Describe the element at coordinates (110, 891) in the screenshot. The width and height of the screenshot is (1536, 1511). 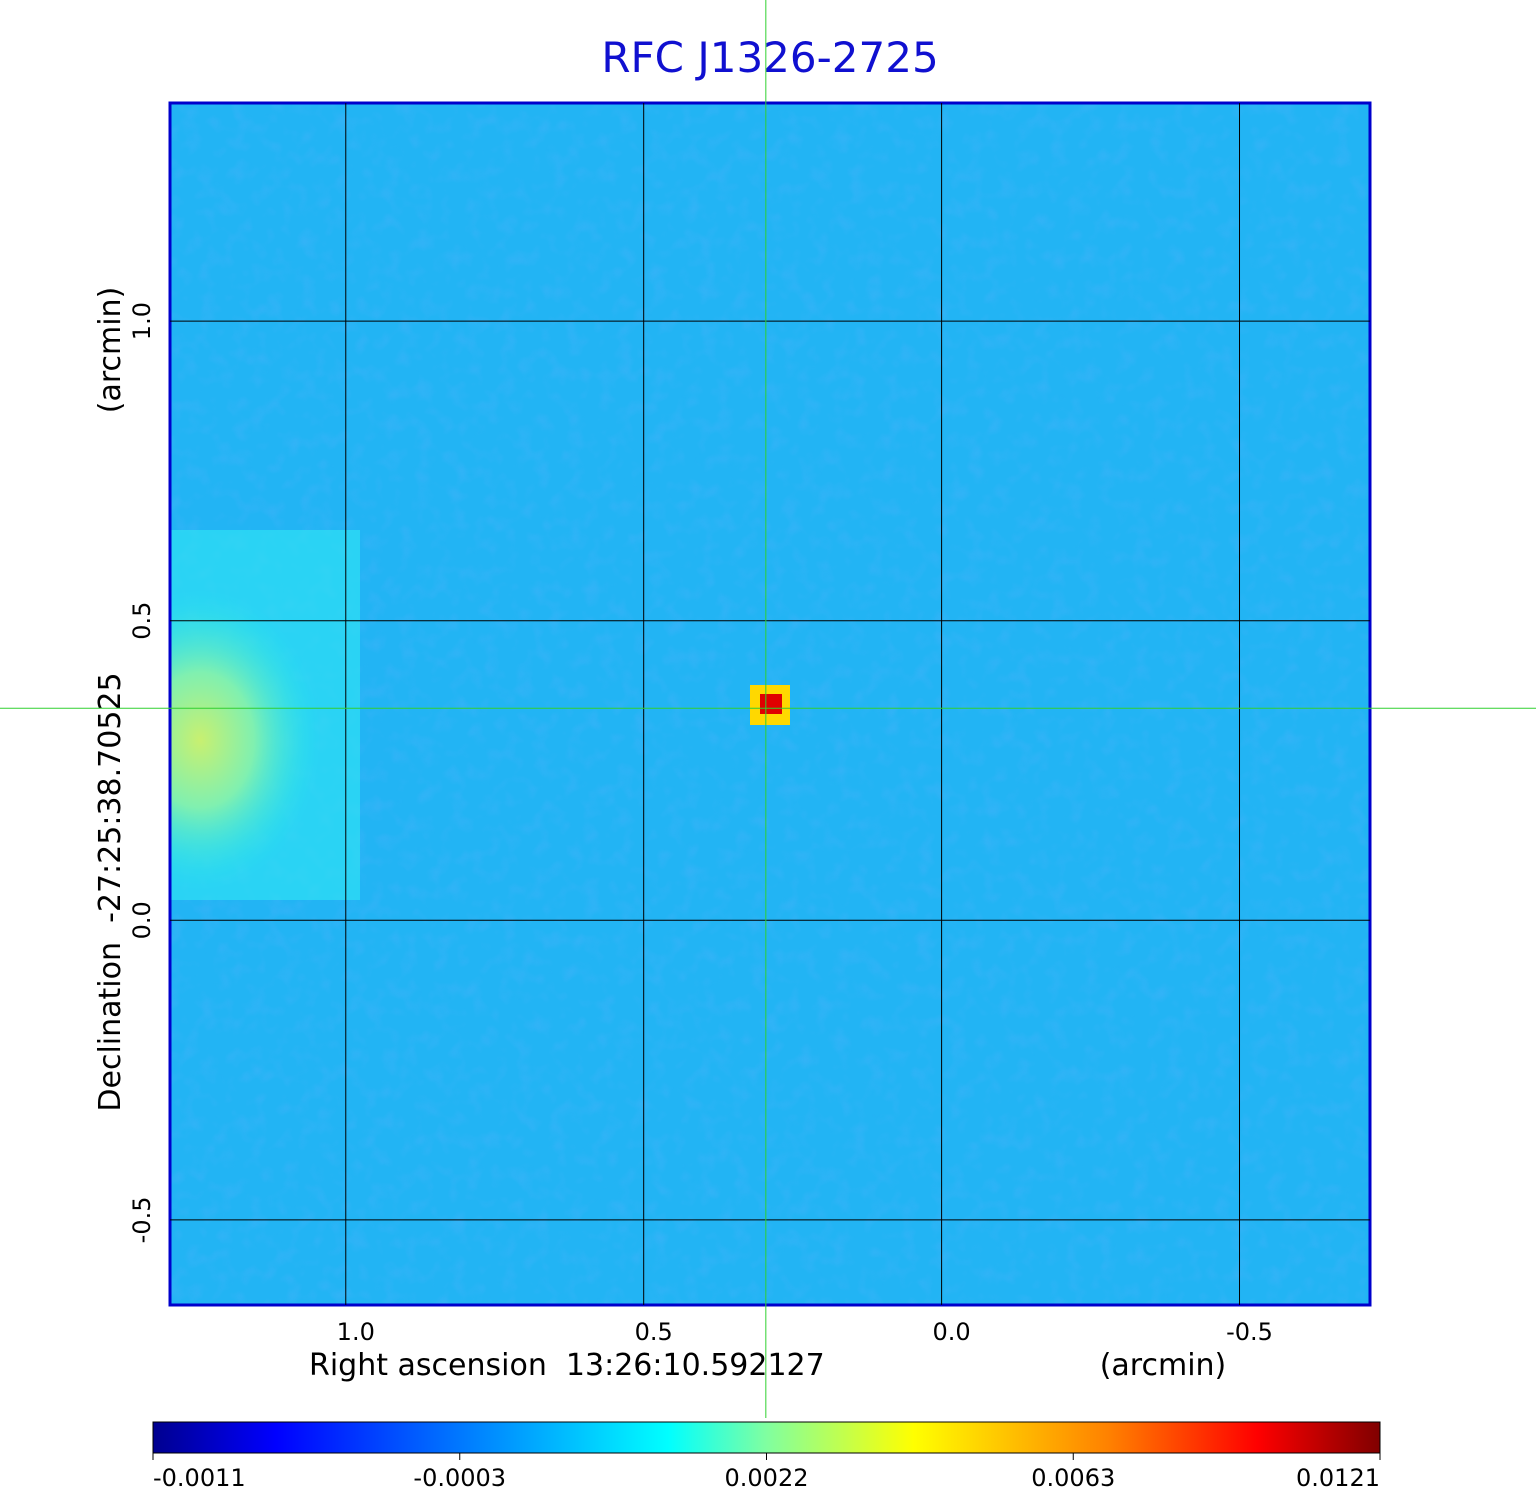
I see `y-axis-label: Declination -27:25:38.70525` at that location.